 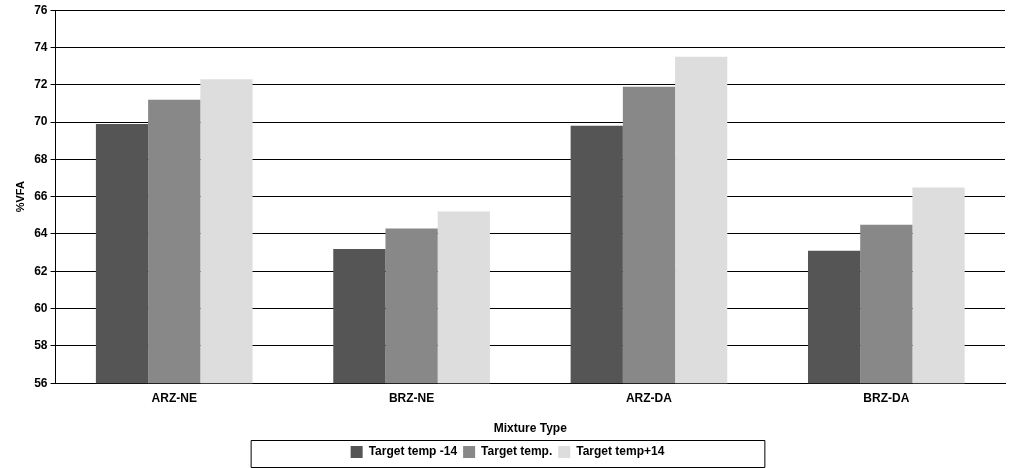 What do you see at coordinates (19, 197) in the screenshot?
I see `y-axis-title: %VFA` at bounding box center [19, 197].